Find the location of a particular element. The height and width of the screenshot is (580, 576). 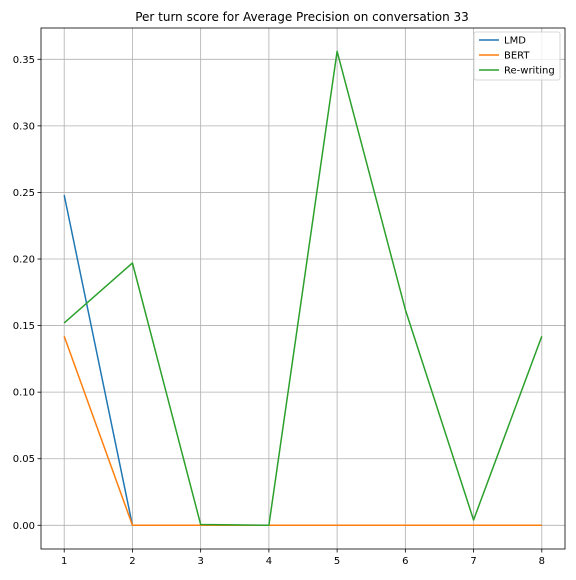

y-tick-label: 0.30 is located at coordinates (24, 126).